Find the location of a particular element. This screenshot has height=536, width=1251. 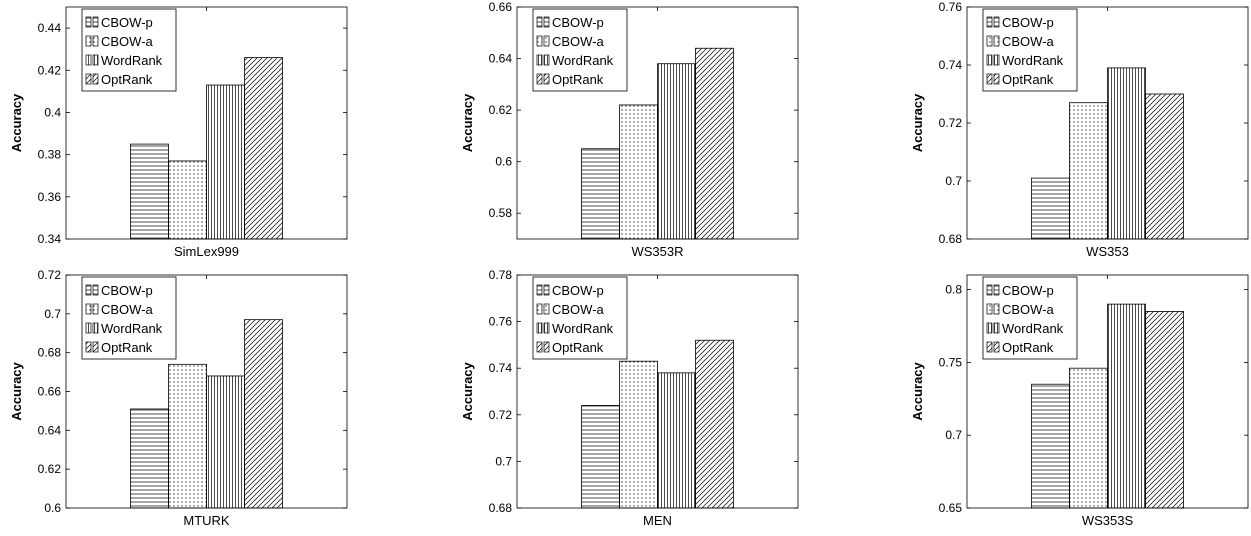

y-tick-label: 0.78 is located at coordinates (501, 275).